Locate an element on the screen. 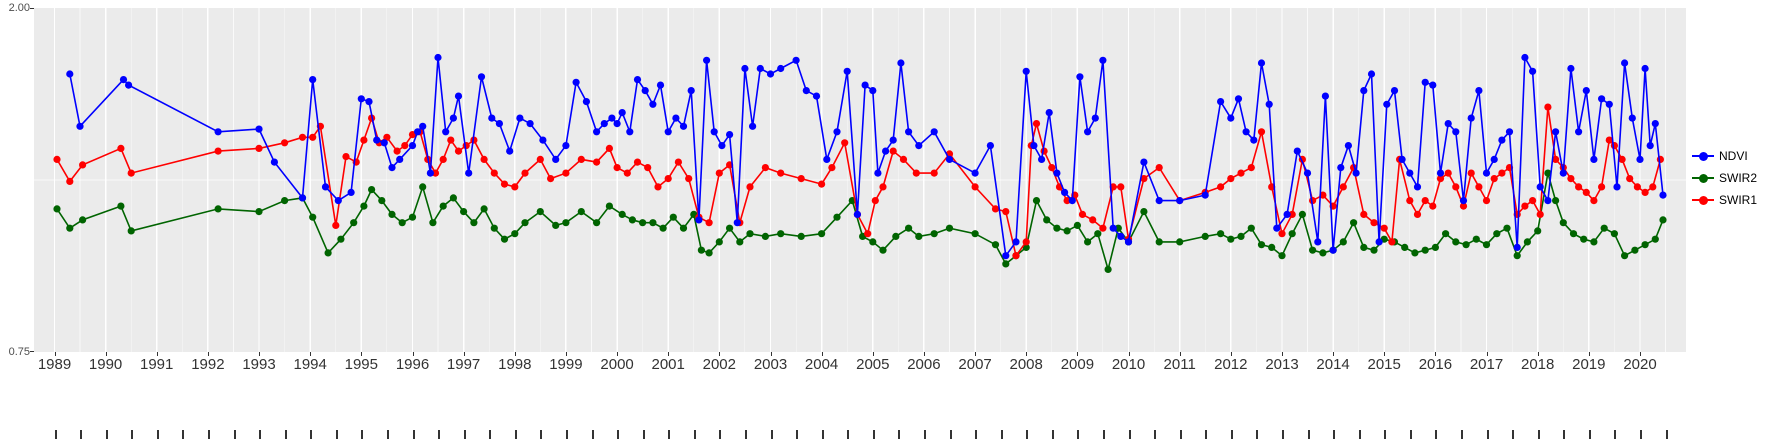  legend-label-swir2: SWIR2 is located at coordinates (1738, 178).